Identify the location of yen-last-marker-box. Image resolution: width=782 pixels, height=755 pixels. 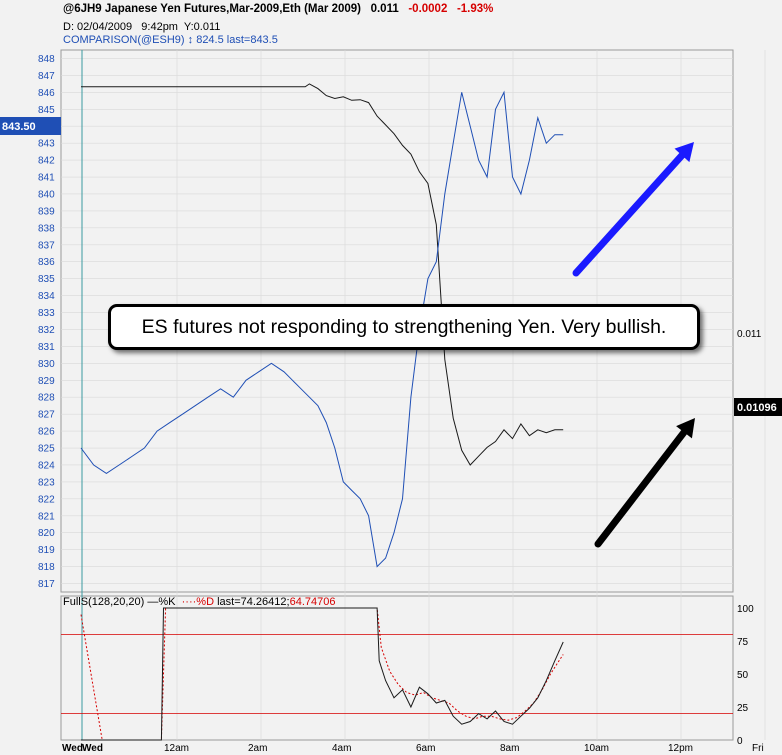
(758, 407).